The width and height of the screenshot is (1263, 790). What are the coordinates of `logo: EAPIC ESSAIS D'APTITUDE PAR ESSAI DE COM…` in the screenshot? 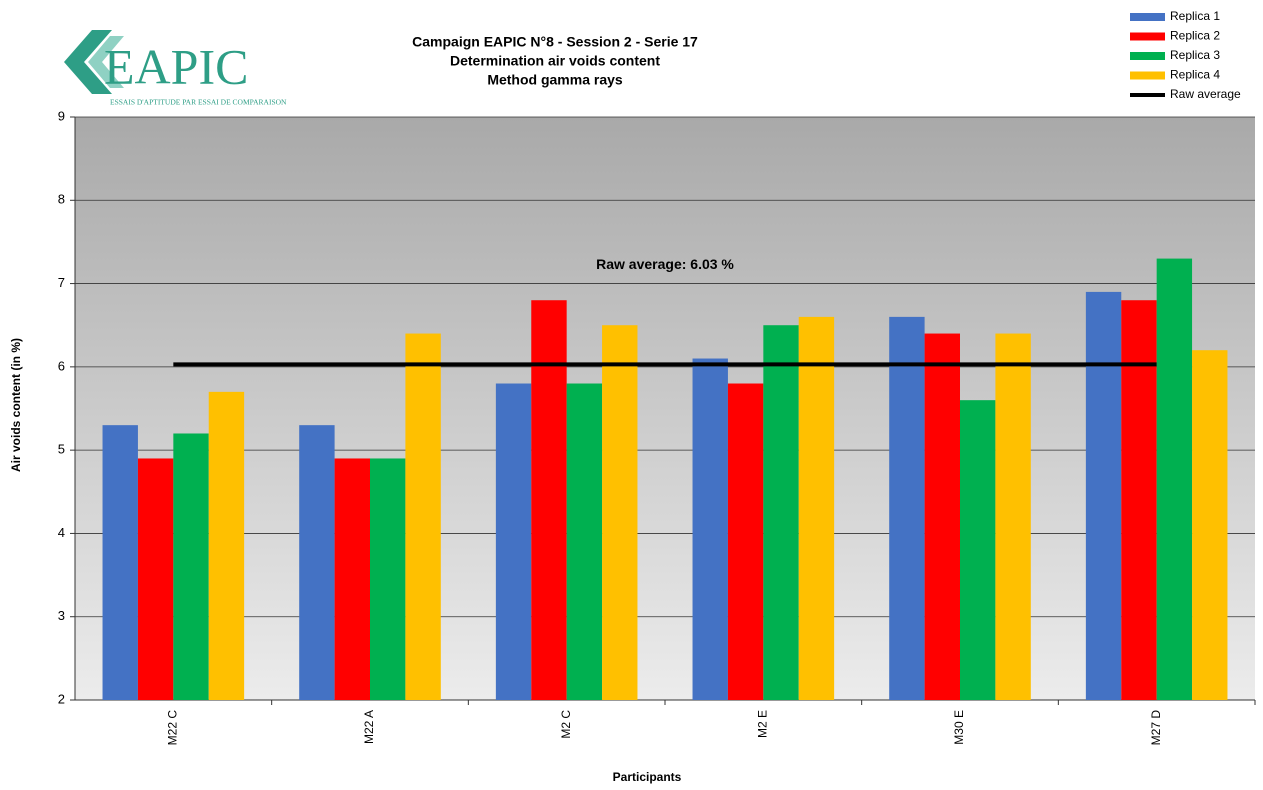 It's located at (175, 68).